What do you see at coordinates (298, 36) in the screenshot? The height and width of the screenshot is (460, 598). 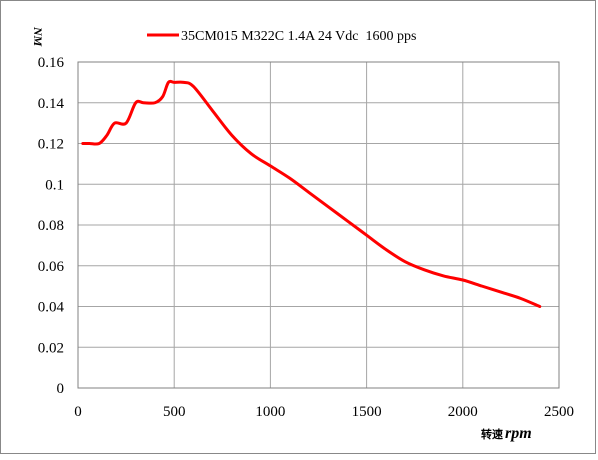 I see `legend-label: 35CM015 M322C 1.4A 24 Vdc 1600 pps` at bounding box center [298, 36].